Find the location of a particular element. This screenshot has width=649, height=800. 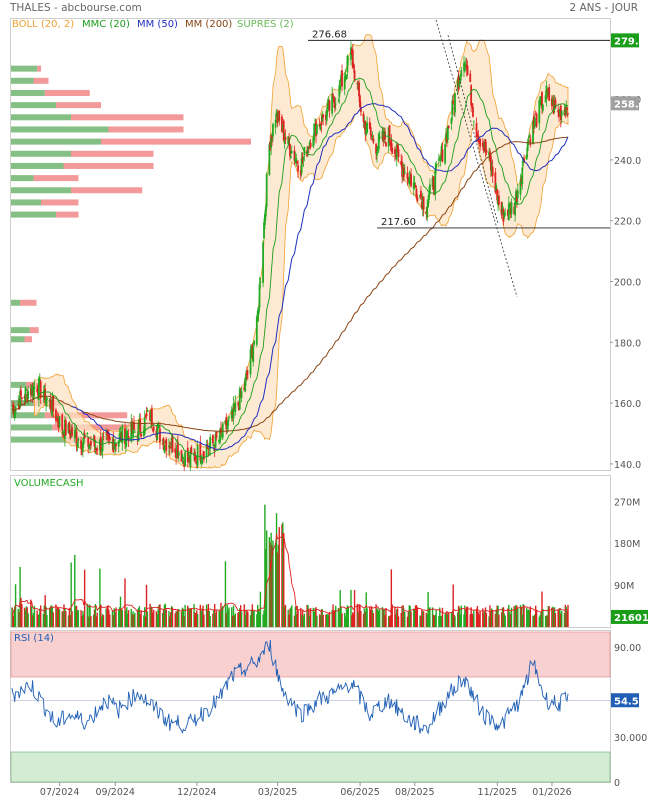

price-tick-label: 140.0 is located at coordinates (627, 465).